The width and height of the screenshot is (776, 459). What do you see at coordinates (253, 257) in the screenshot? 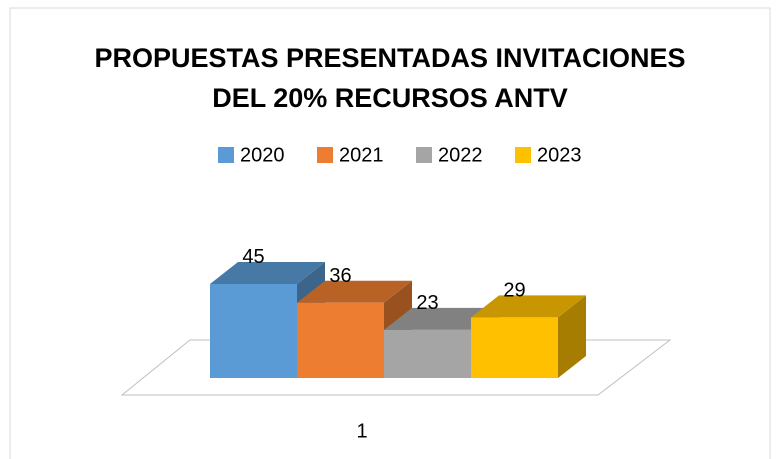
I see `data-label: 45` at bounding box center [253, 257].